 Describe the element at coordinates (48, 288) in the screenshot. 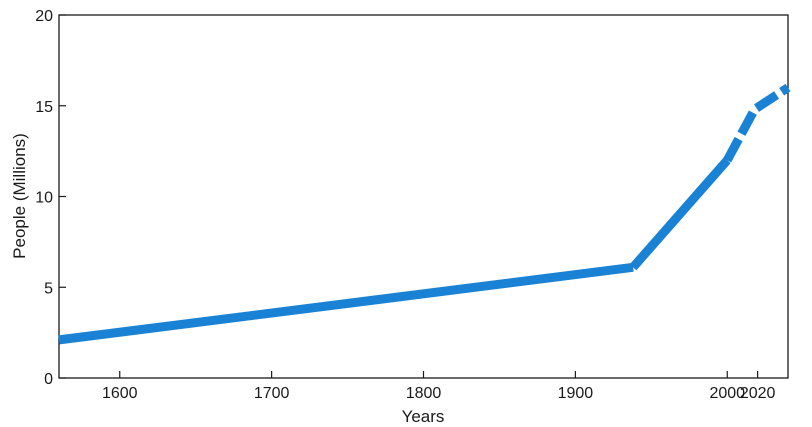

I see `y-tick-label: 5` at that location.